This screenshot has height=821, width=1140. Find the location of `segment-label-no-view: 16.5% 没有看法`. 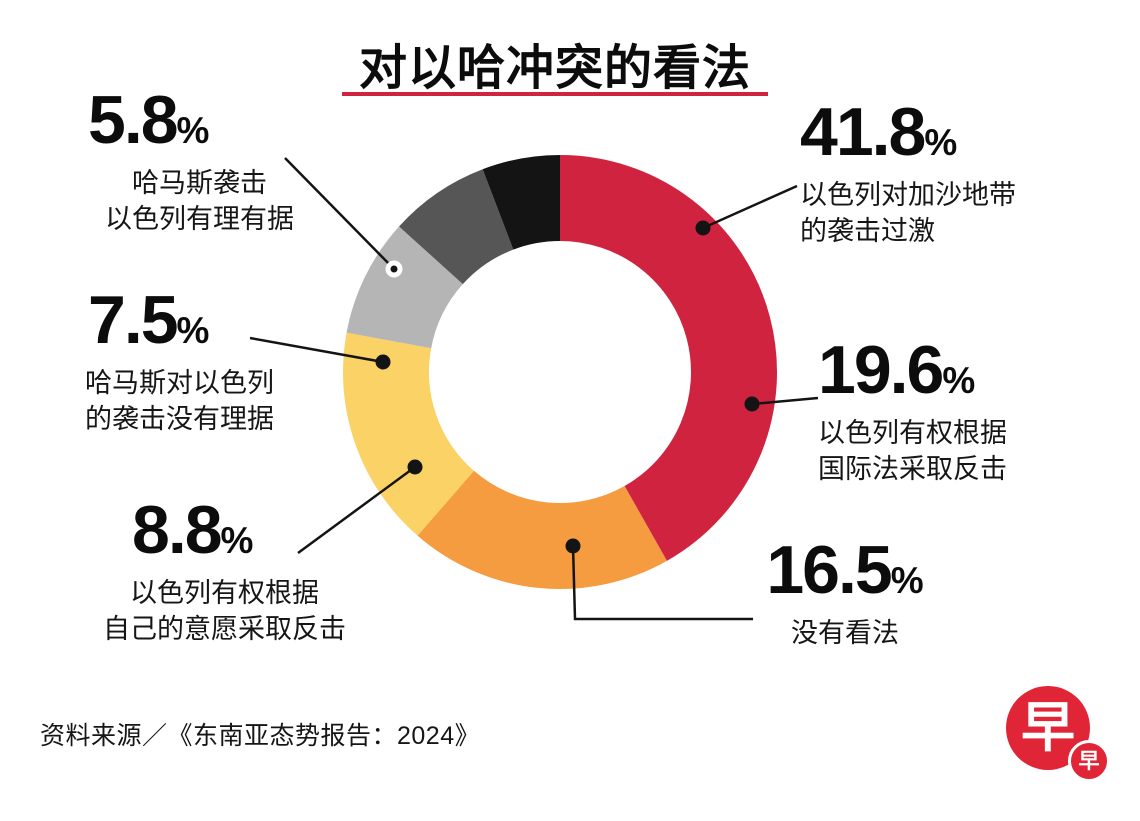

segment-label-no-view: 16.5% 没有看法 is located at coordinates (845, 594).